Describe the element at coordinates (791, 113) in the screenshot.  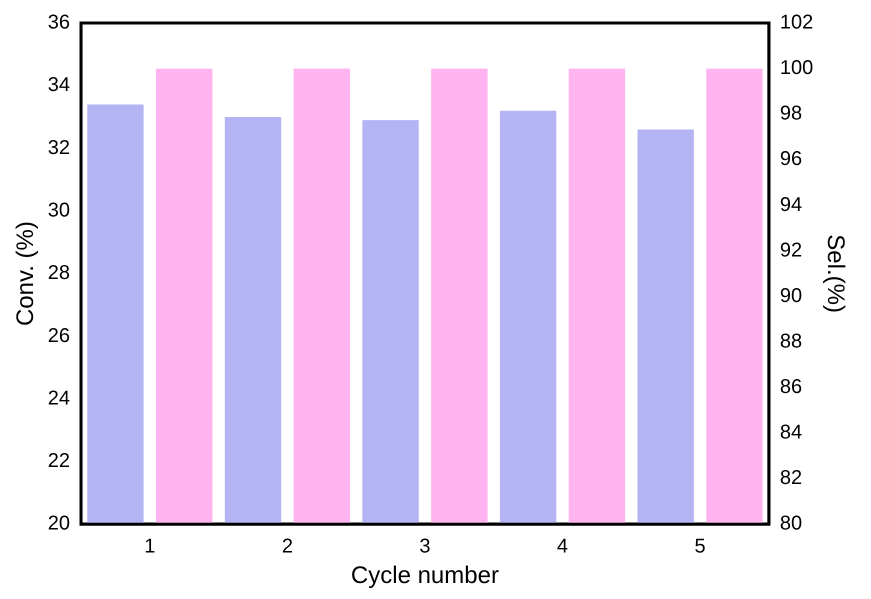
I see `y2-tick-label: 98` at that location.